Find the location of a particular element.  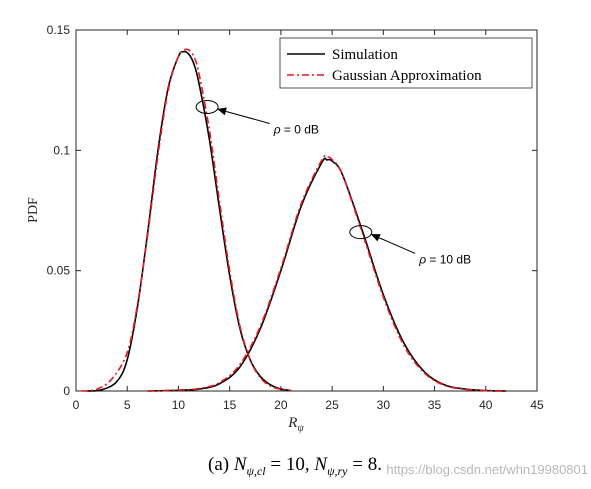

x-tick-label: 40 is located at coordinates (486, 405).